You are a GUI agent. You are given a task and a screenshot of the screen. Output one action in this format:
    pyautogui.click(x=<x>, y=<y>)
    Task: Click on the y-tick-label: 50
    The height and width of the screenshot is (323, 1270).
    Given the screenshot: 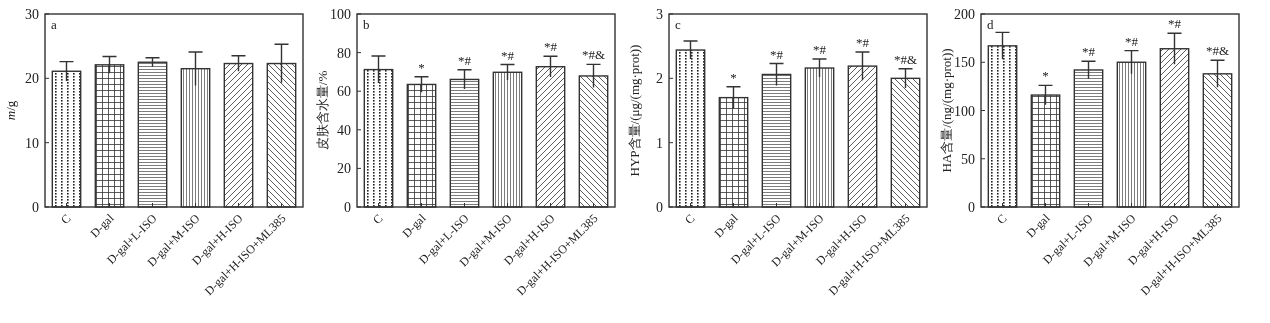 What is the action you would take?
    pyautogui.click(x=968, y=159)
    